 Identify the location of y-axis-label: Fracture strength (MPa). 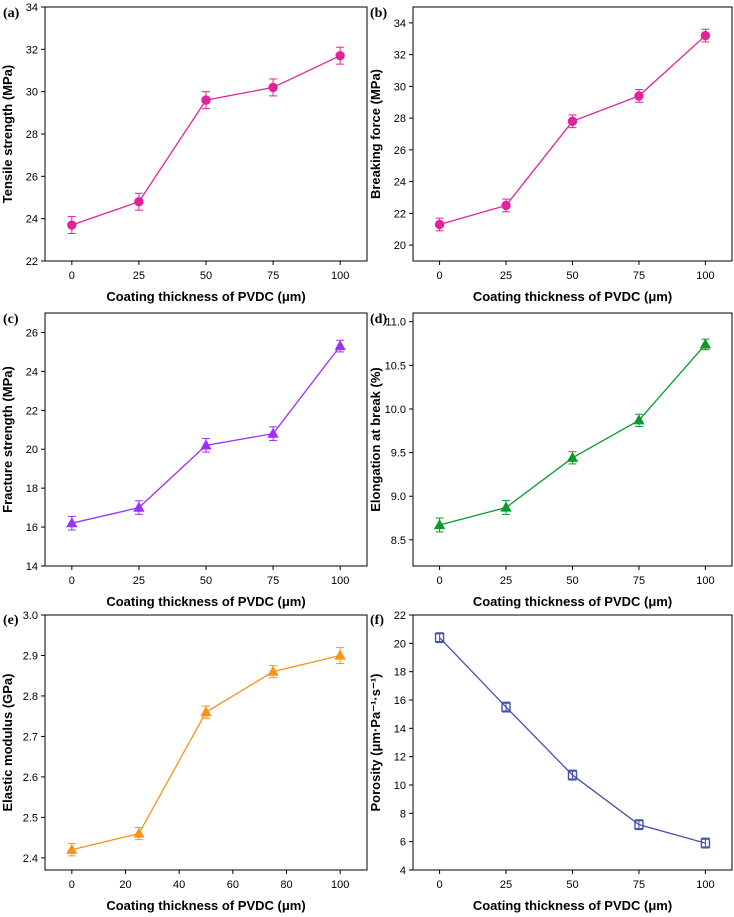
(7, 439).